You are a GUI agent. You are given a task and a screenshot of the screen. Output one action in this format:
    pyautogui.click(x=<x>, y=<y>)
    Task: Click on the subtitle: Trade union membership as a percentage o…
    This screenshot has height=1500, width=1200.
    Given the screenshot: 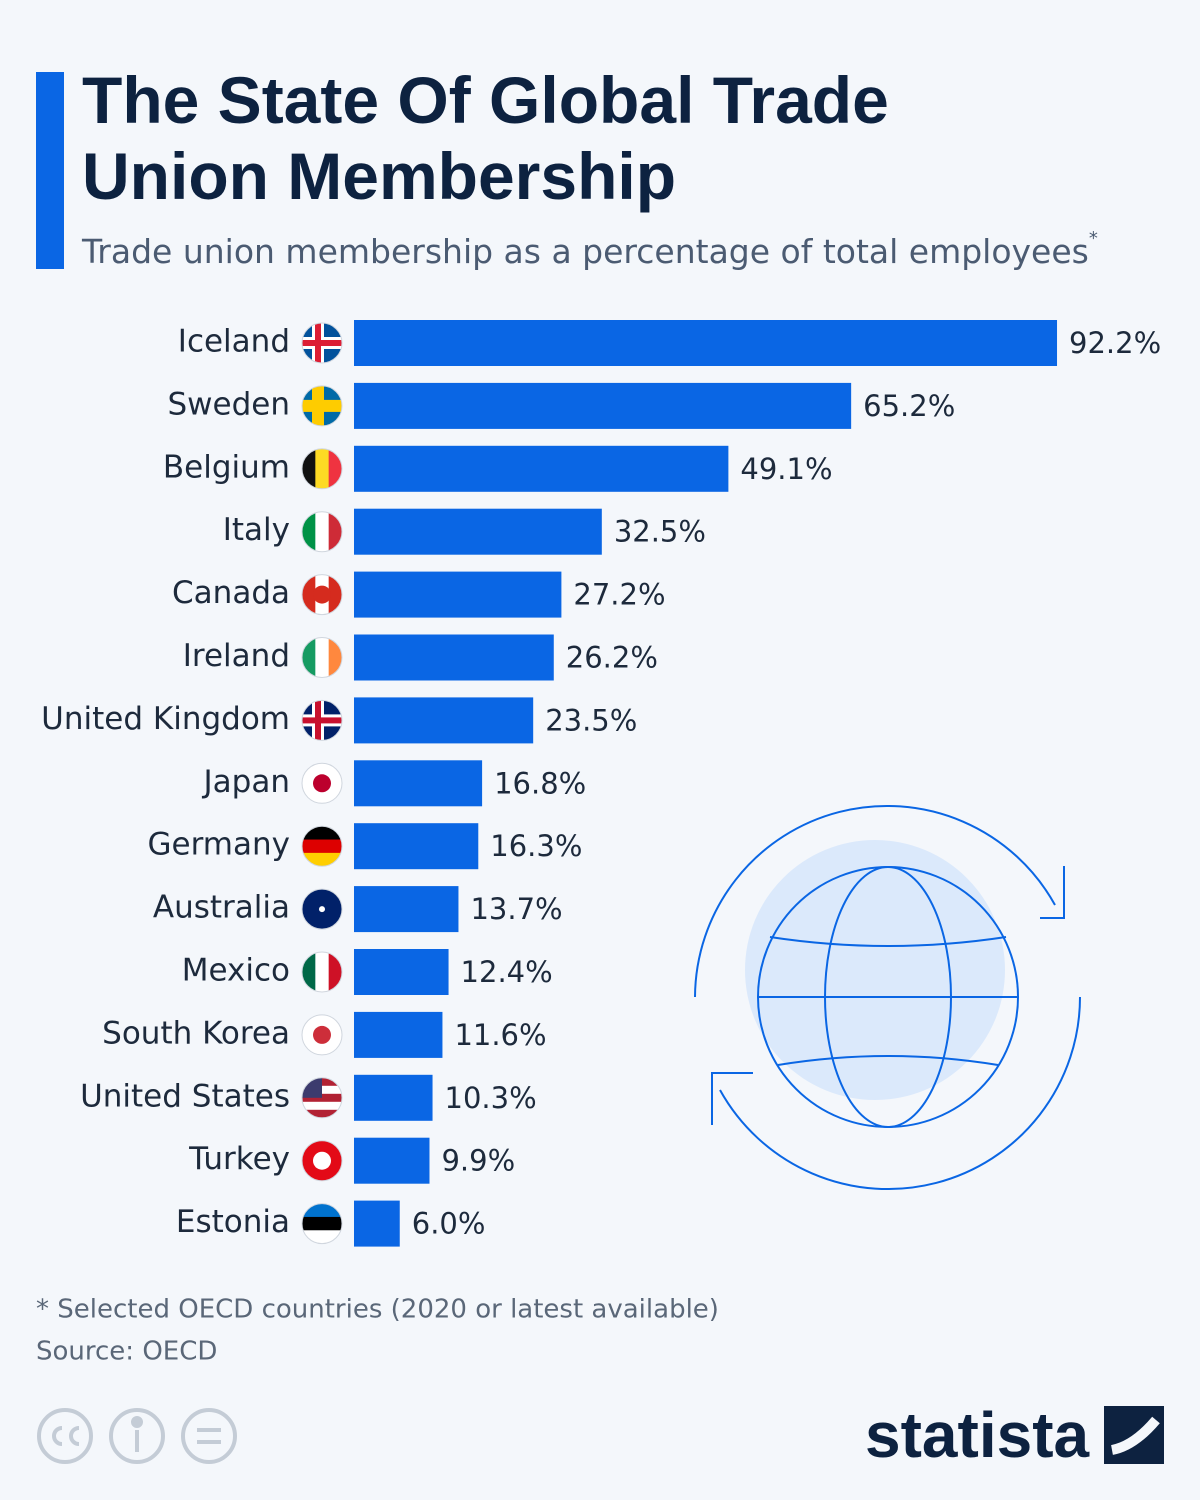 What is the action you would take?
    pyautogui.click(x=585, y=251)
    